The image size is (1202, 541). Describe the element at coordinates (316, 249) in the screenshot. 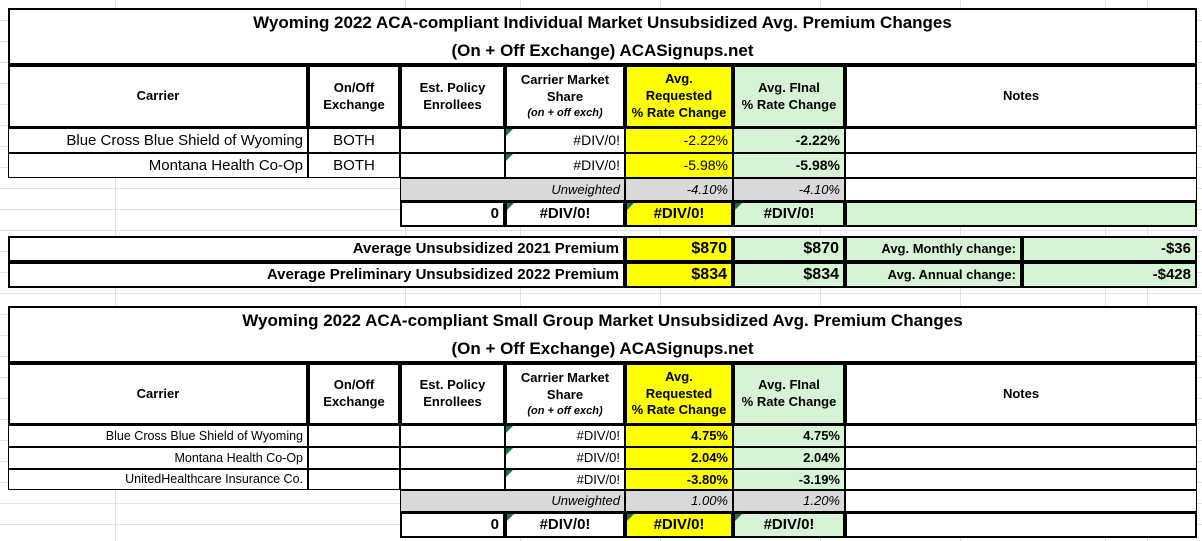

I see `summary-label: Average Unsubsidized 2021 Premium` at that location.